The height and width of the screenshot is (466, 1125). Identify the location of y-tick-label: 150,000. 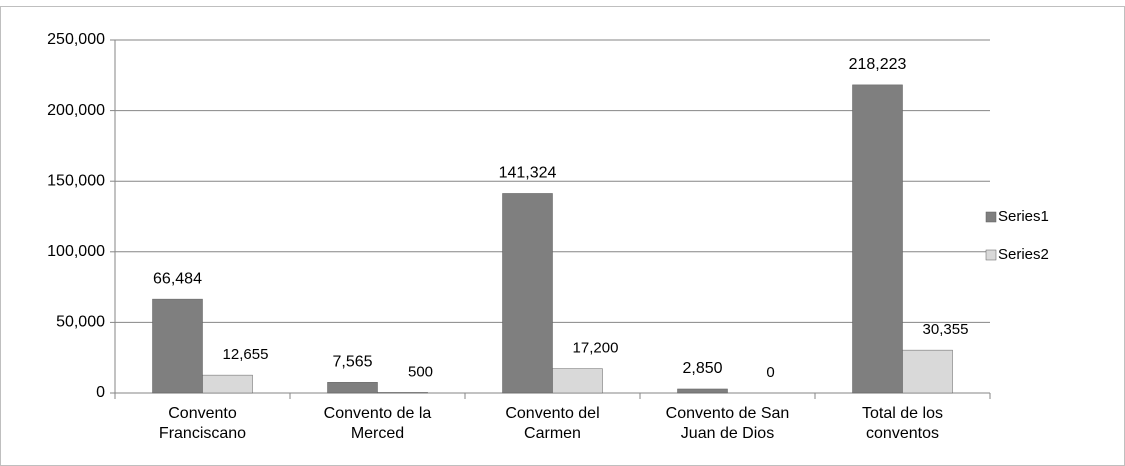
(76, 180).